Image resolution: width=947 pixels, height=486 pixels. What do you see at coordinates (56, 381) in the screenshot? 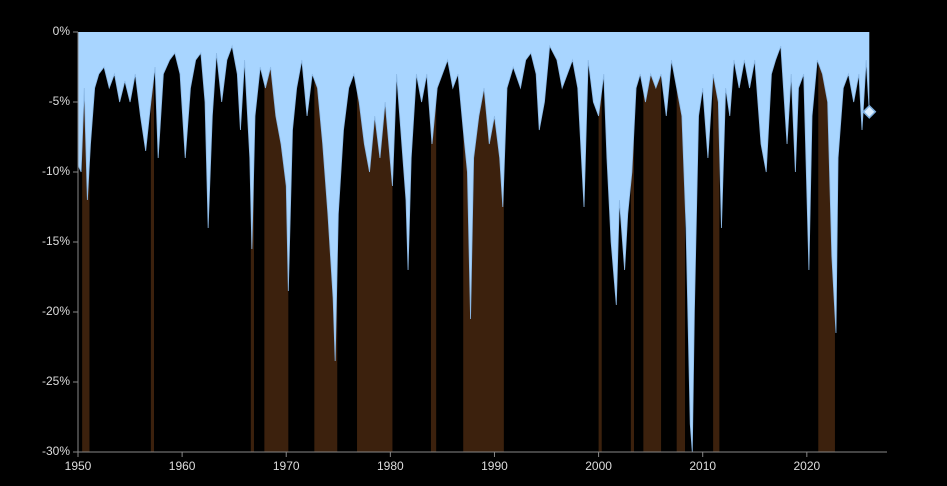
I see `y-tick-label: -25%` at bounding box center [56, 381].